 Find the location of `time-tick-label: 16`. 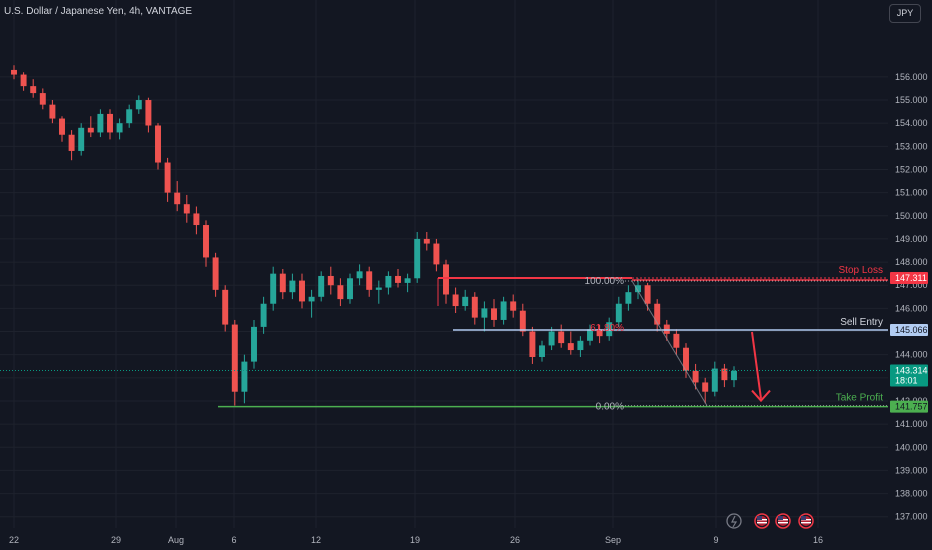

time-tick-label: 16 is located at coordinates (818, 540).